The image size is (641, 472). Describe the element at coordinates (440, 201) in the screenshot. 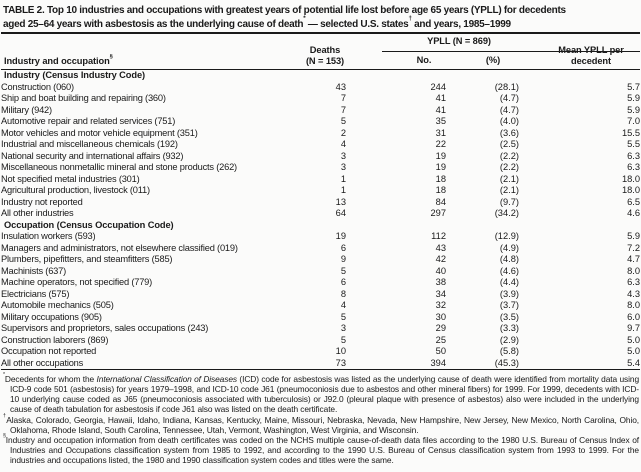

I see `ypll-no-value: 84` at that location.